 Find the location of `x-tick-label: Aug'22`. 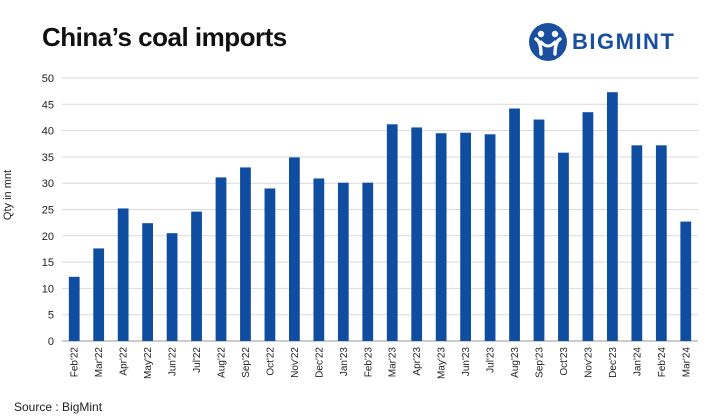

x-tick-label: Aug'22 is located at coordinates (222, 362).